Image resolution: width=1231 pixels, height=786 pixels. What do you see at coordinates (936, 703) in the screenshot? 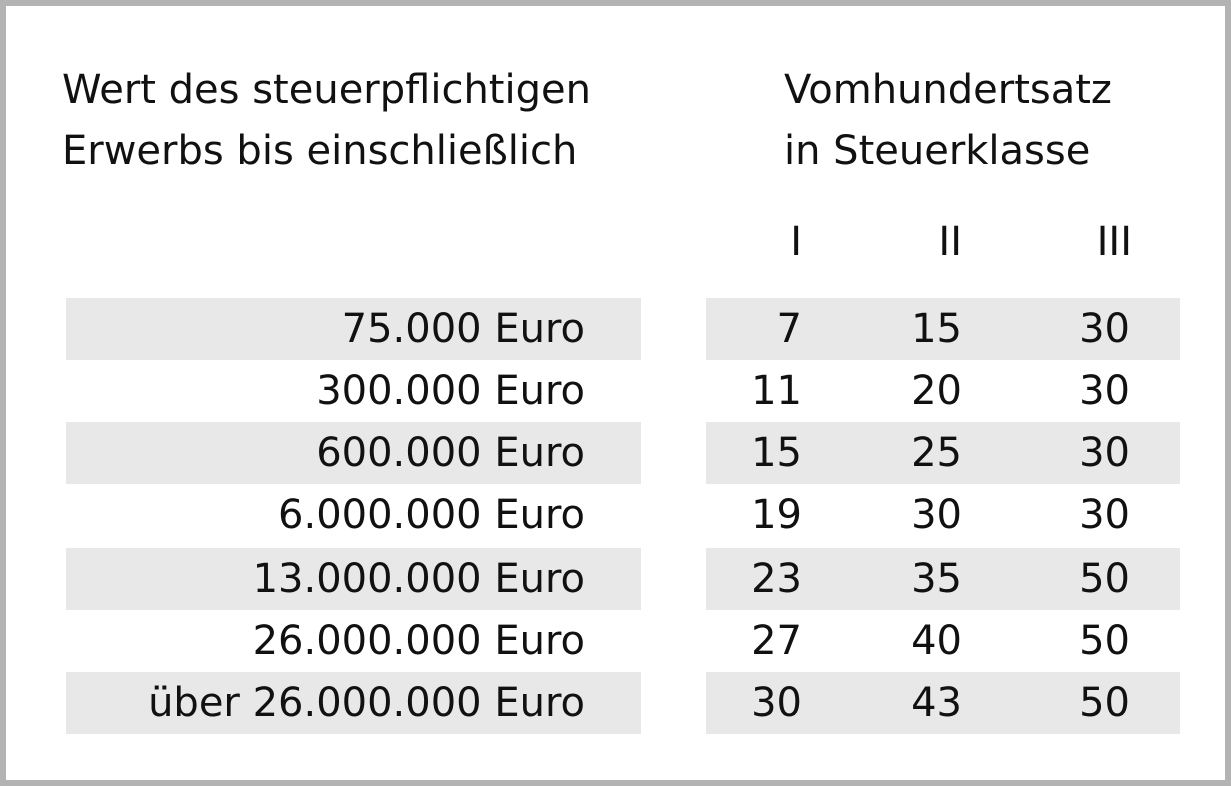
I see `class-2-rate: 43` at bounding box center [936, 703].